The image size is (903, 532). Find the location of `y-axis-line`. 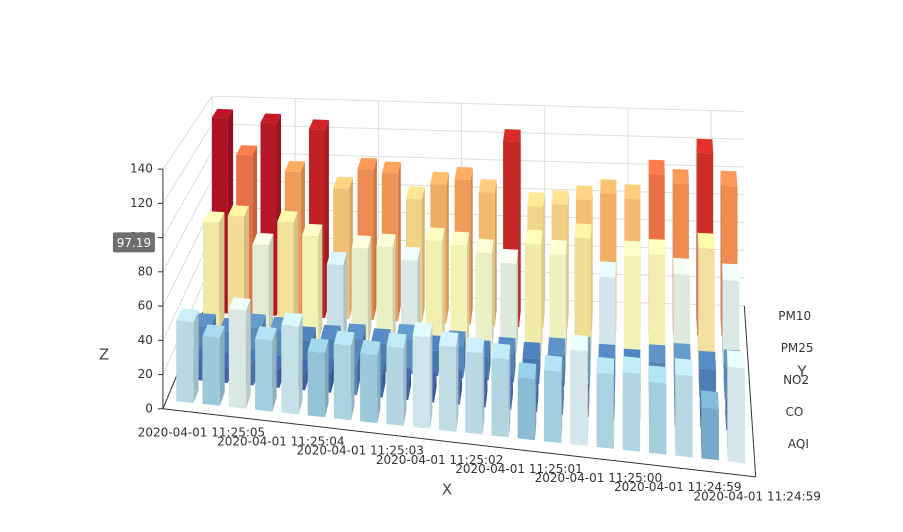

y-axis-line is located at coordinates (750, 391).